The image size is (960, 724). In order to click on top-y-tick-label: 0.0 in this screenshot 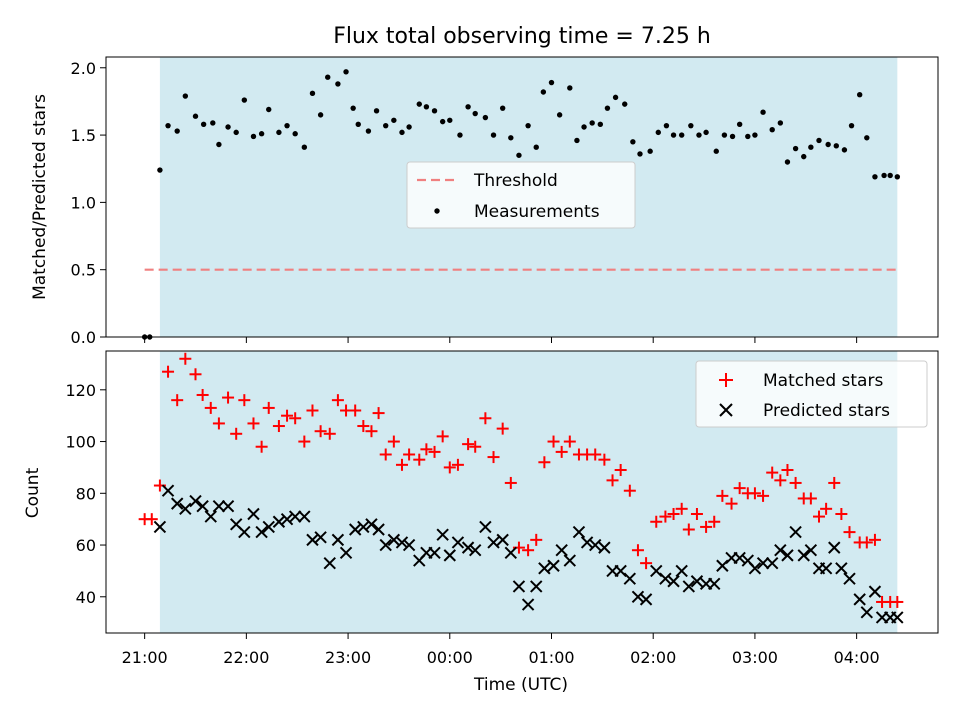, I will do `click(83, 337)`.